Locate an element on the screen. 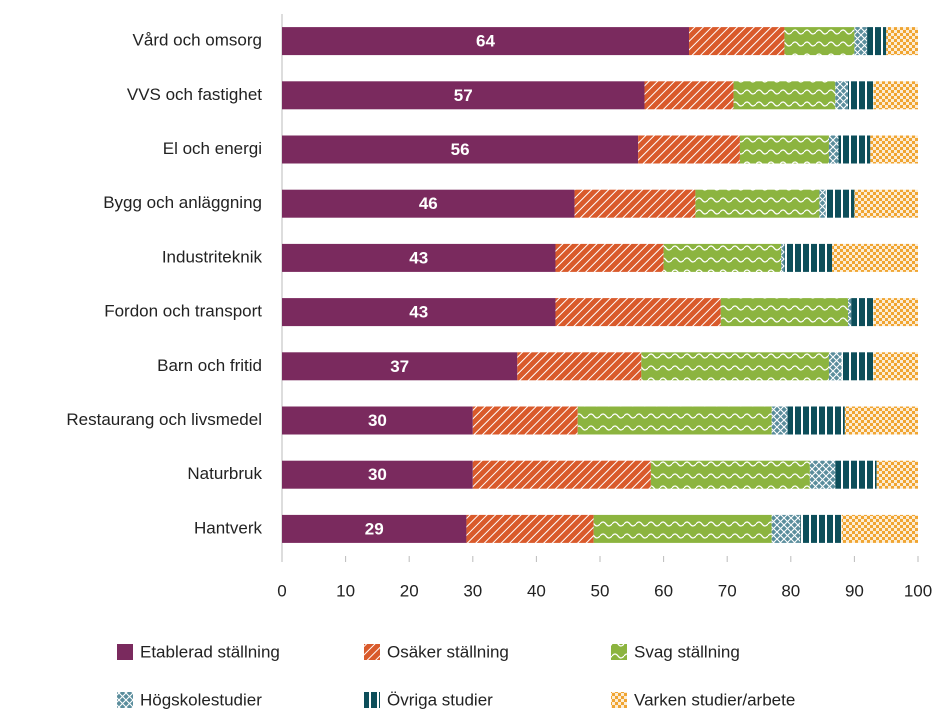  category-label: VVS och fastighet is located at coordinates (194, 94).